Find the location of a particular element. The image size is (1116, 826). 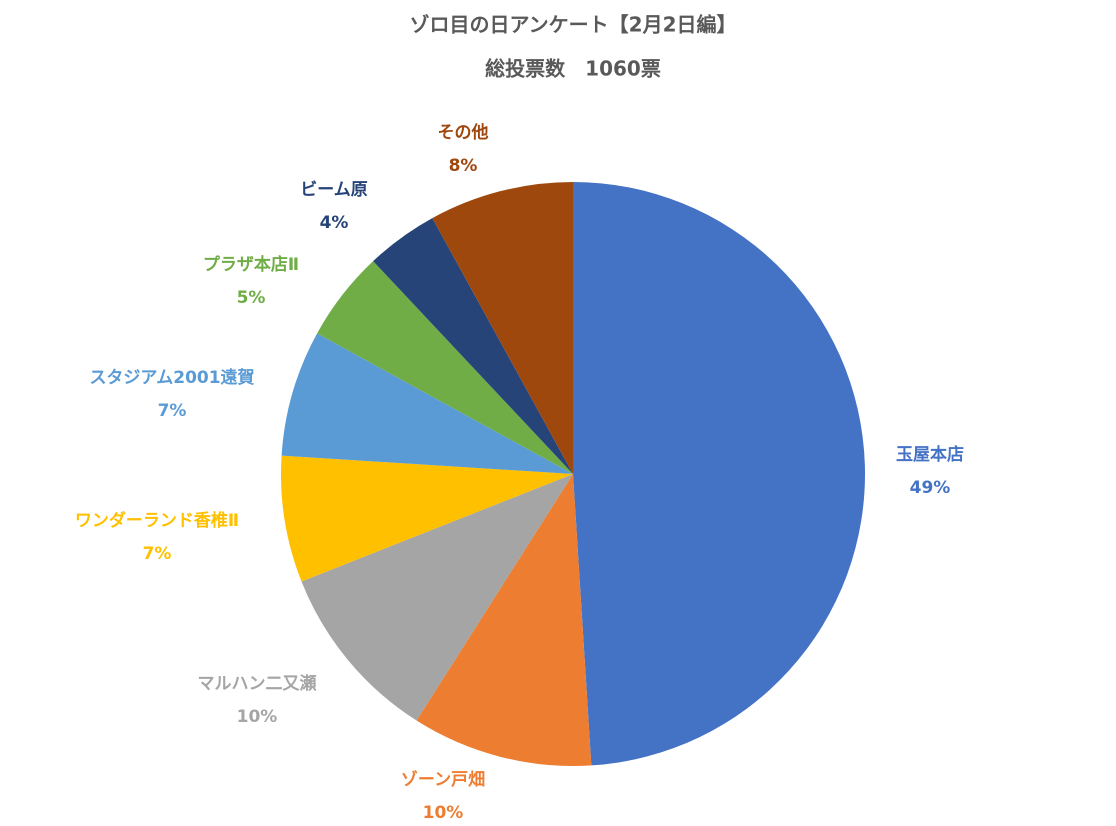

chart-subtitle: 総投票数 1060票 is located at coordinates (573, 69).